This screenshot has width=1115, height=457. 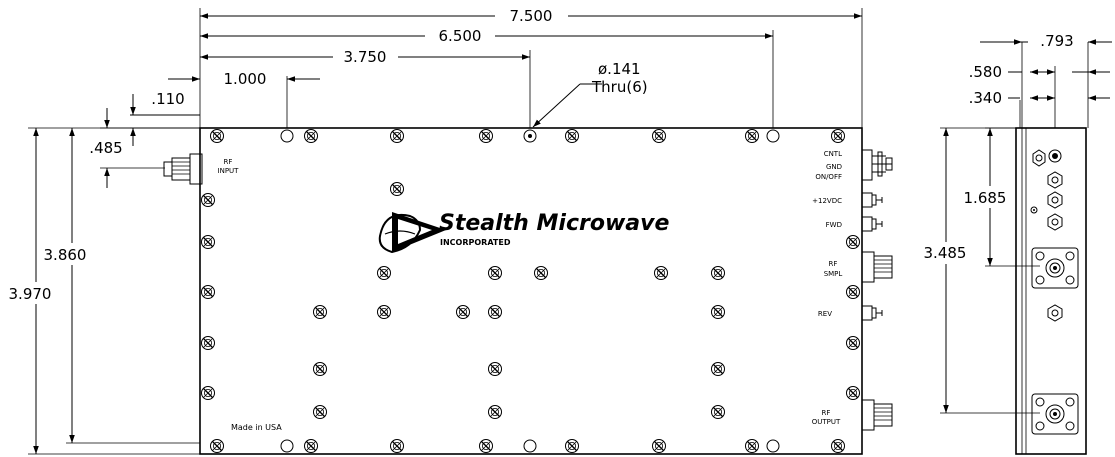 What do you see at coordinates (460, 36) in the screenshot?
I see `dim-hole-span: 6.500` at bounding box center [460, 36].